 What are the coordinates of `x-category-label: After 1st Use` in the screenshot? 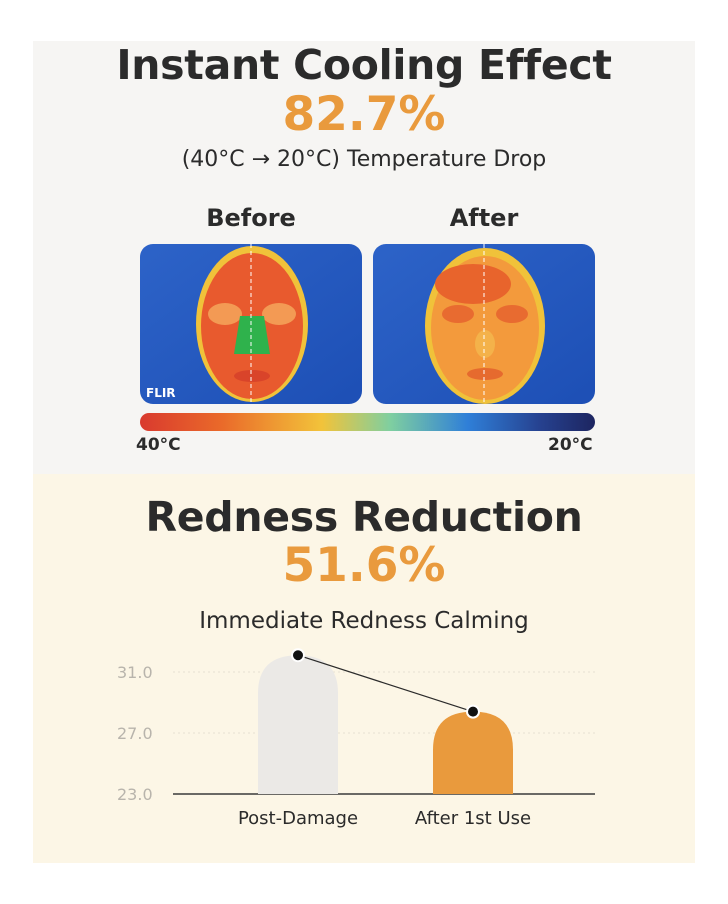 It's located at (473, 818).